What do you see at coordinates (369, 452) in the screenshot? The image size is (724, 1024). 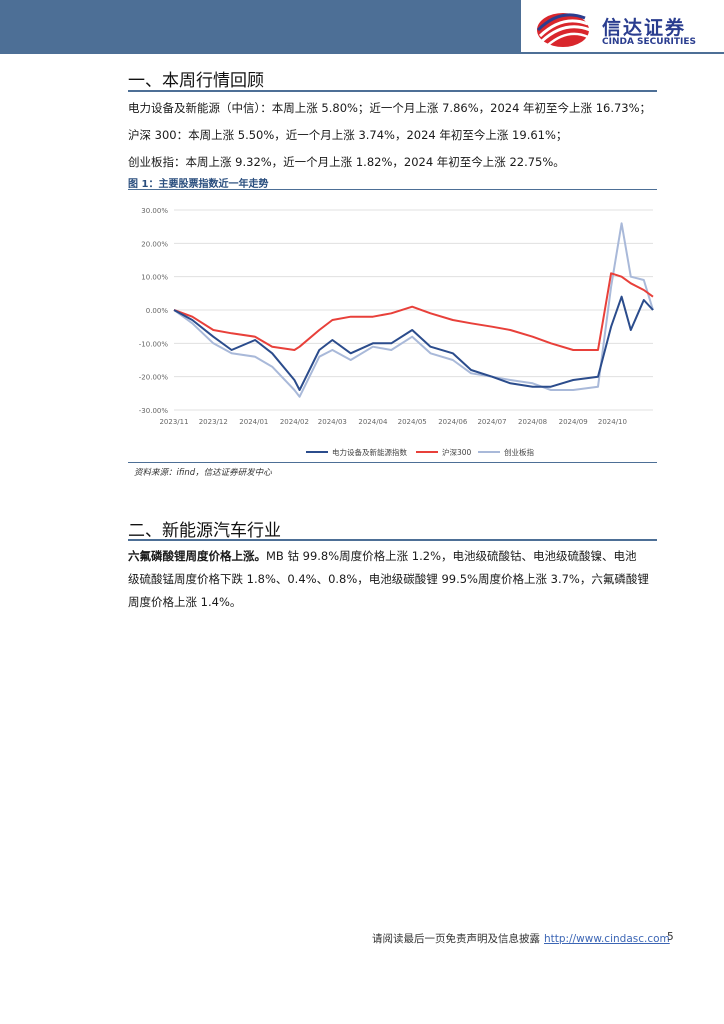 I see `legend-label: 电力设备及新能源指数` at bounding box center [369, 452].